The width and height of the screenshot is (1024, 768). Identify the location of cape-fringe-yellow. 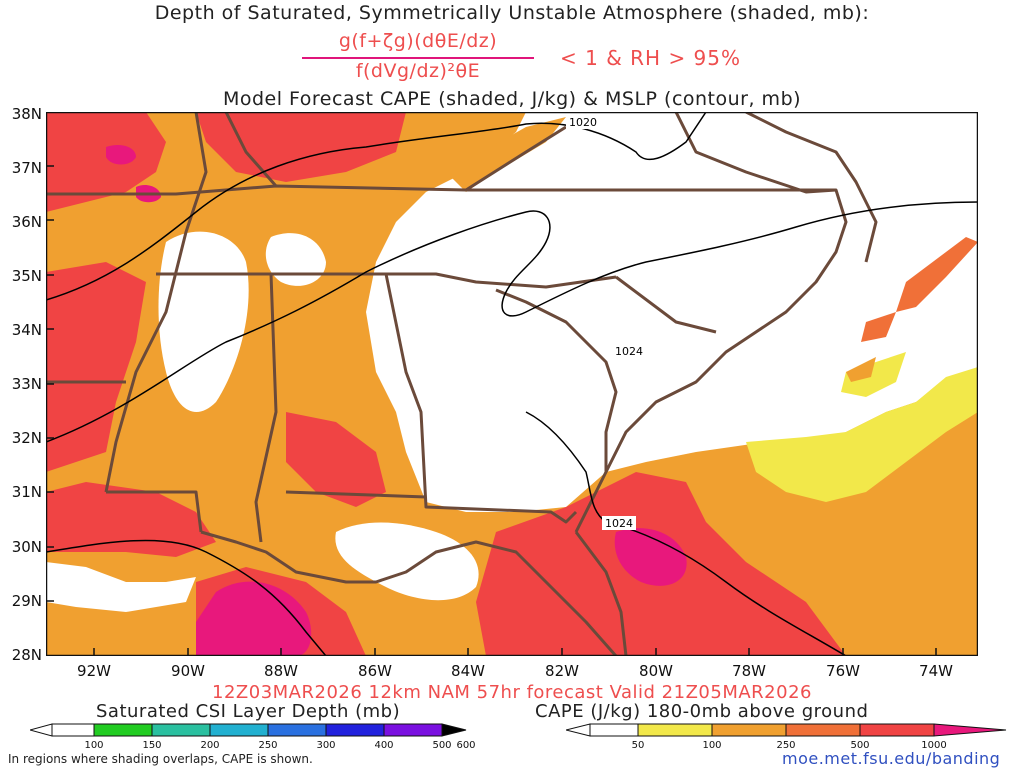
(862, 434).